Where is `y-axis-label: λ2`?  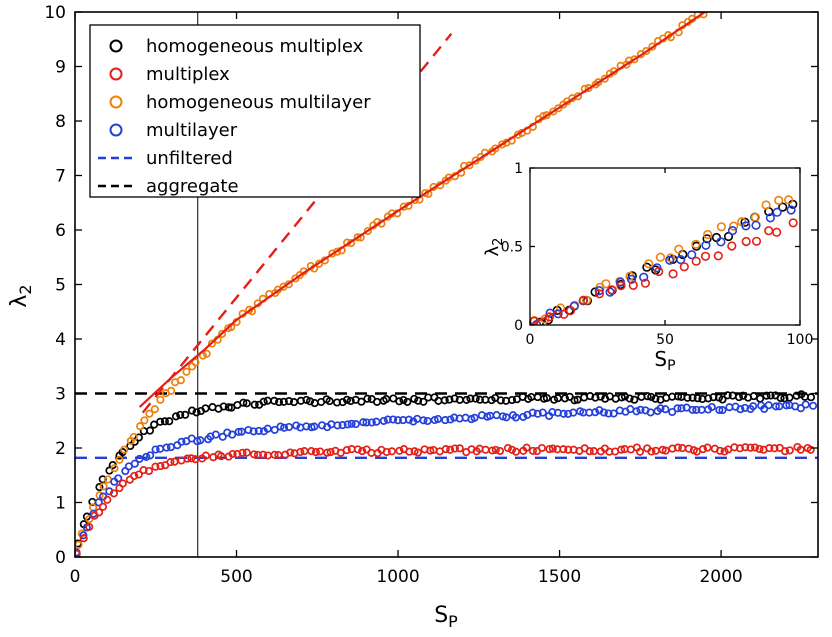 y-axis-label: λ2 is located at coordinates (21, 295).